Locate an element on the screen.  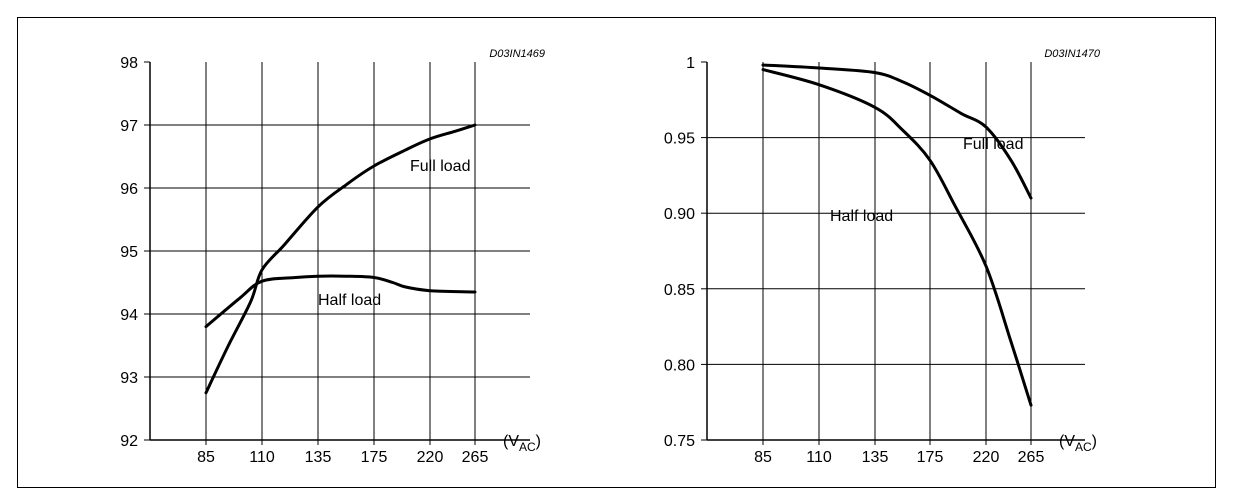
left-series is located at coordinates (340, 259).